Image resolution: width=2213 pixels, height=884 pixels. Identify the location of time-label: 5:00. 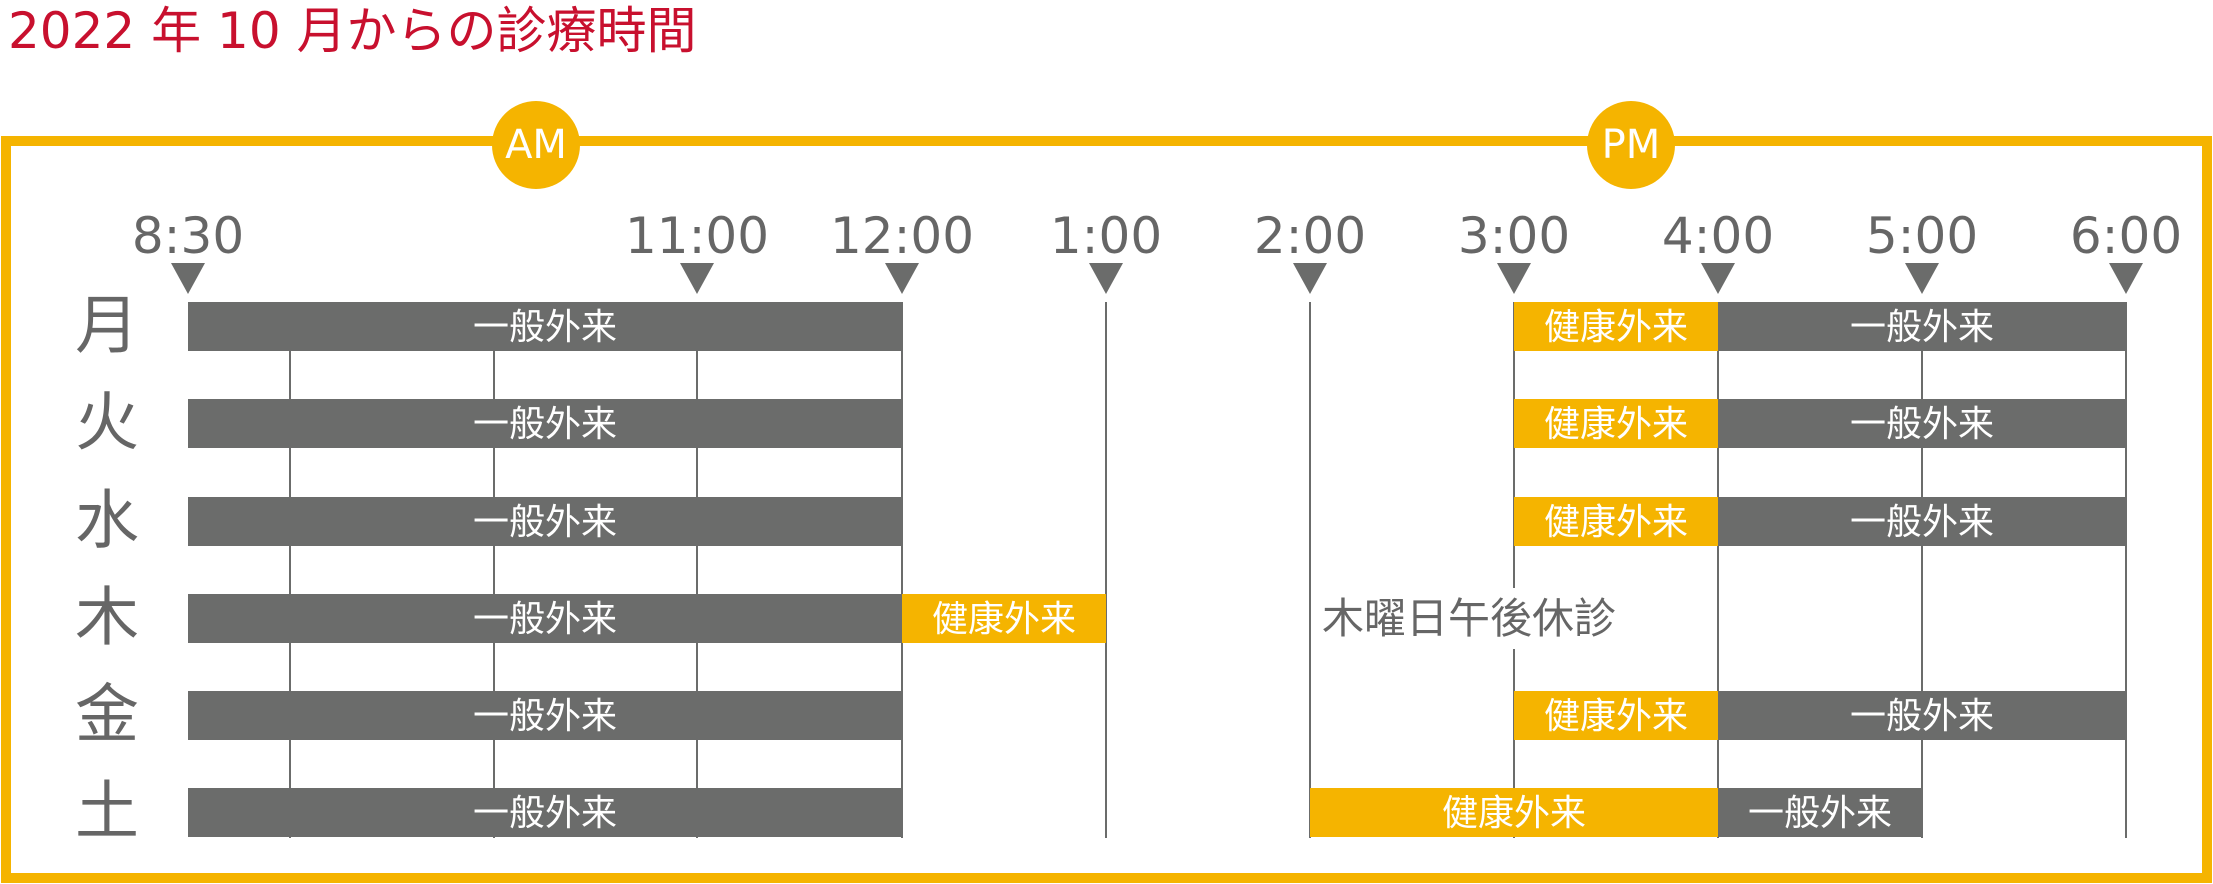
(1922, 236).